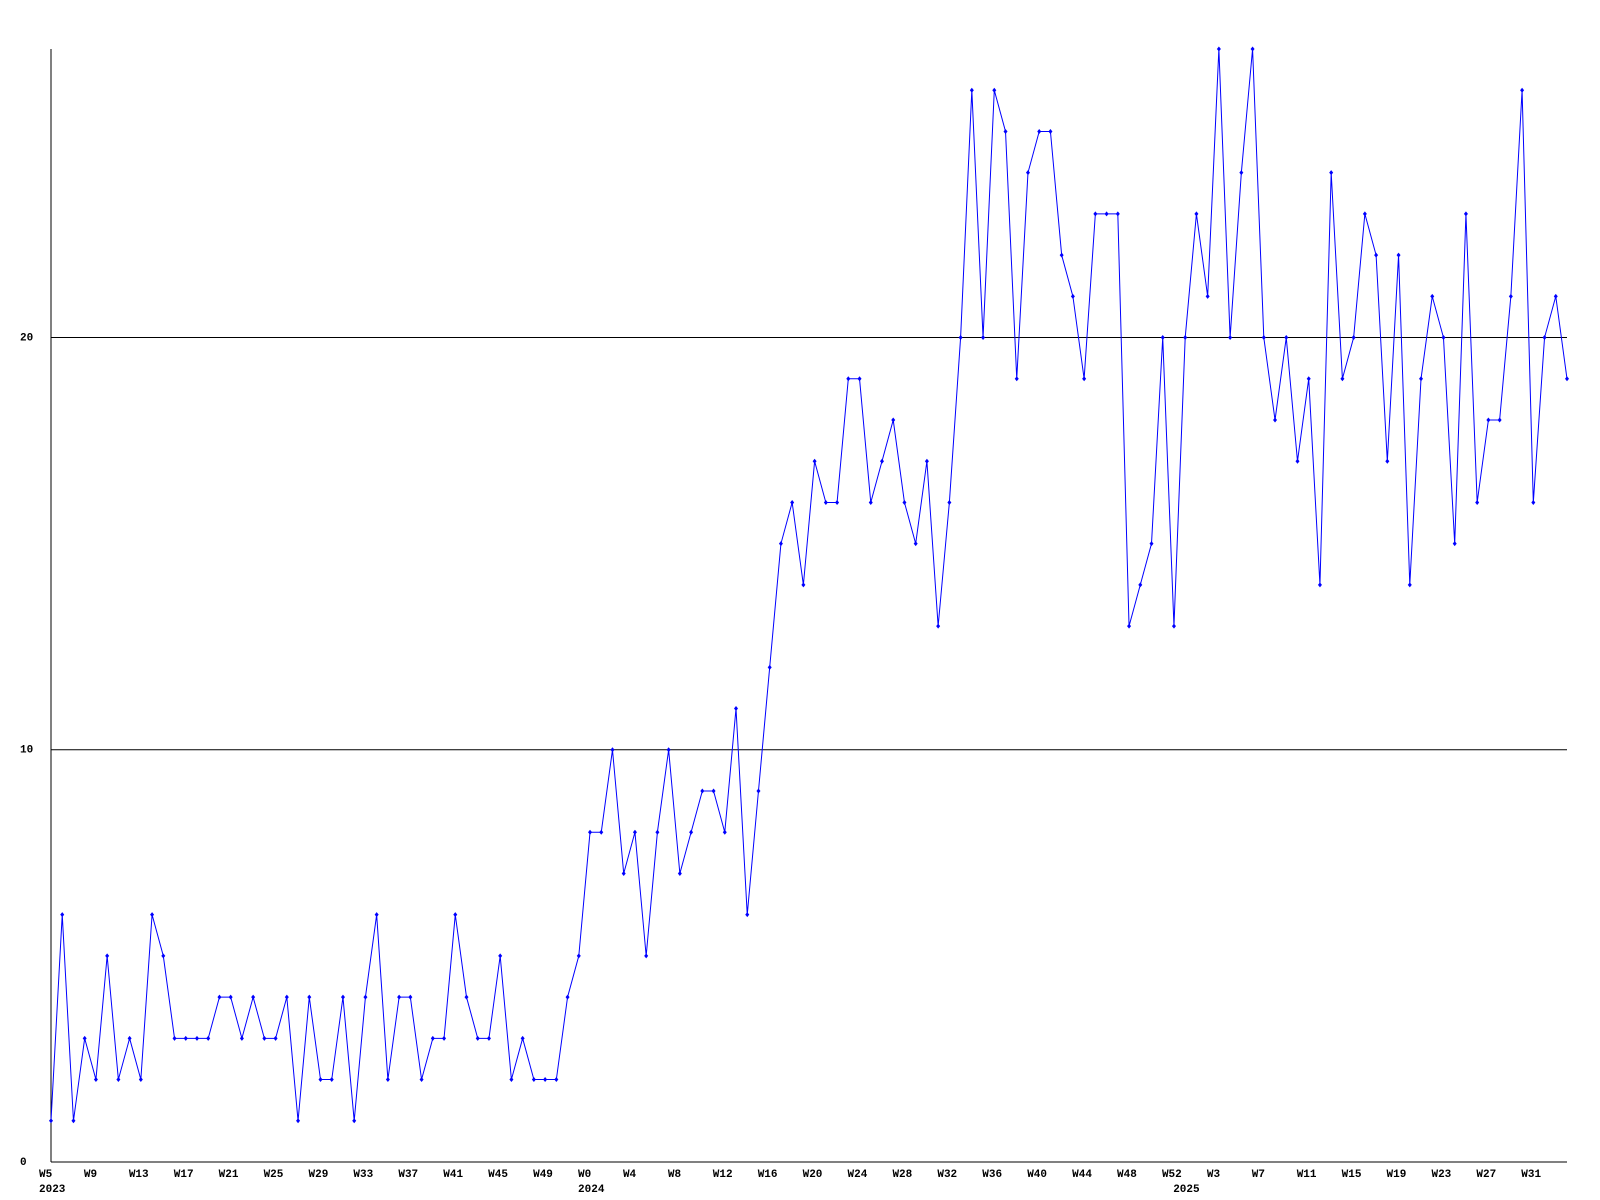  What do you see at coordinates (1486, 1175) in the screenshot?
I see `x-tick-label: W27` at bounding box center [1486, 1175].